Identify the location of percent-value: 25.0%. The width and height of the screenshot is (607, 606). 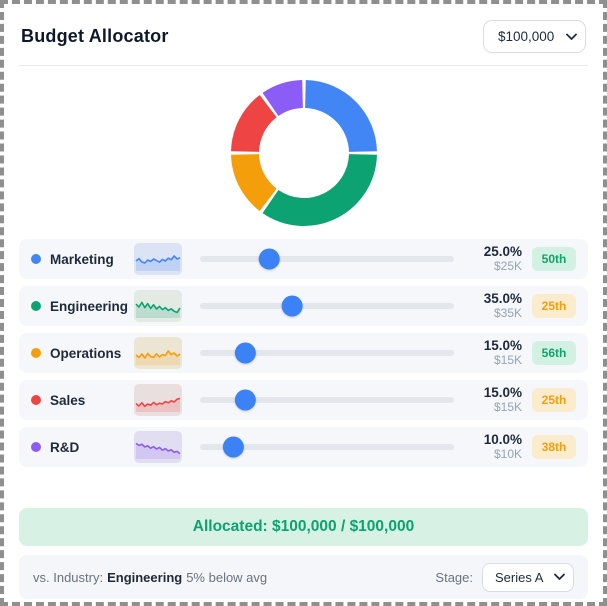
(502, 252).